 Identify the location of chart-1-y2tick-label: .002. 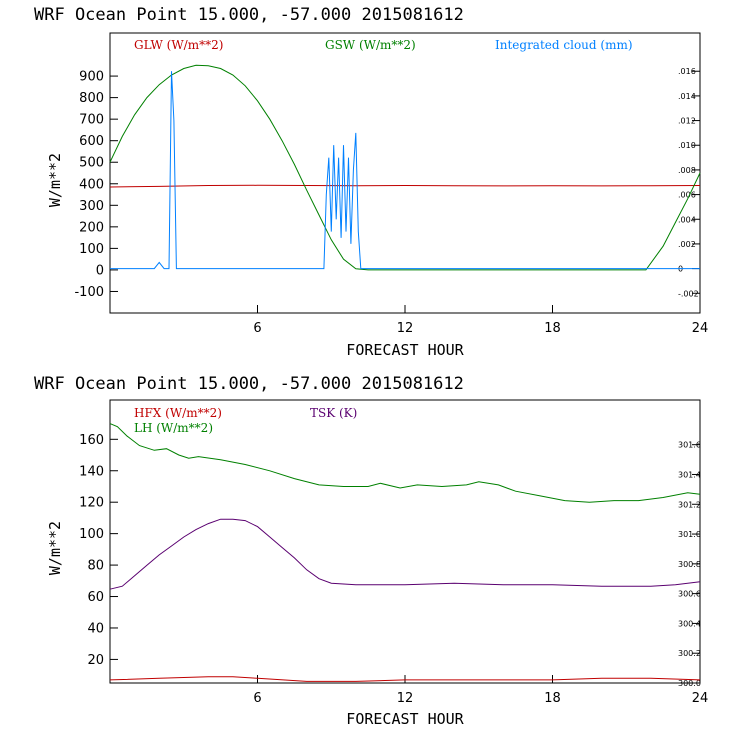
(687, 244).